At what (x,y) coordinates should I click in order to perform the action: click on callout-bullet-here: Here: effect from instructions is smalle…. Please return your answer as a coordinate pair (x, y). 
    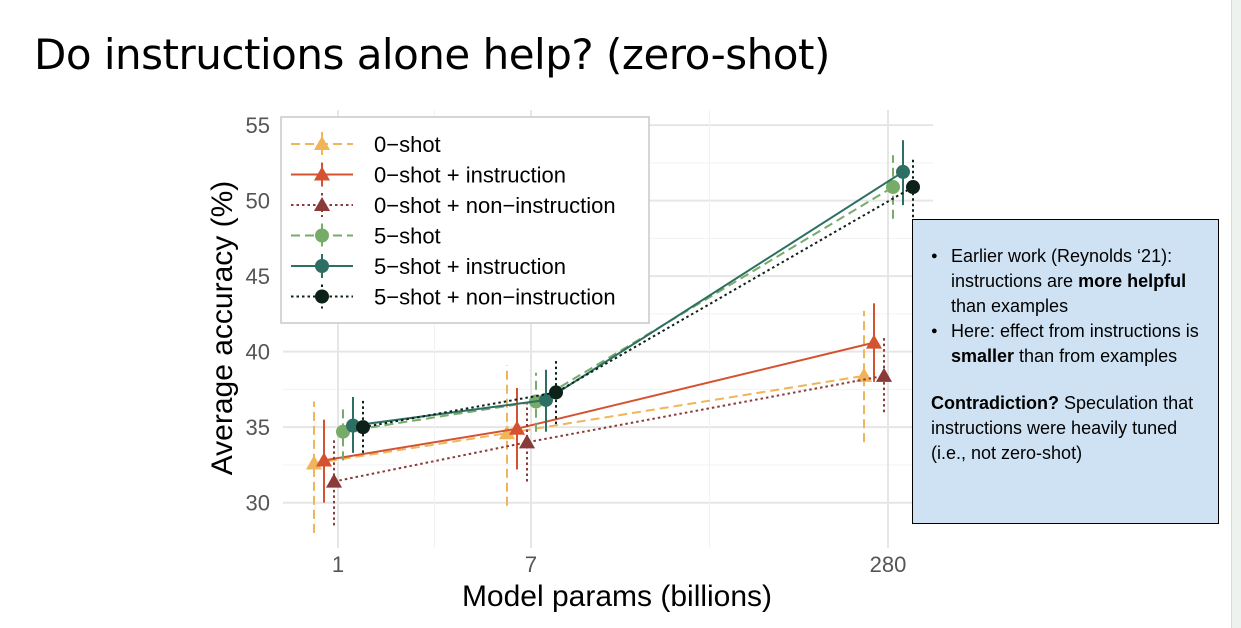
    Looking at the image, I should click on (1069, 344).